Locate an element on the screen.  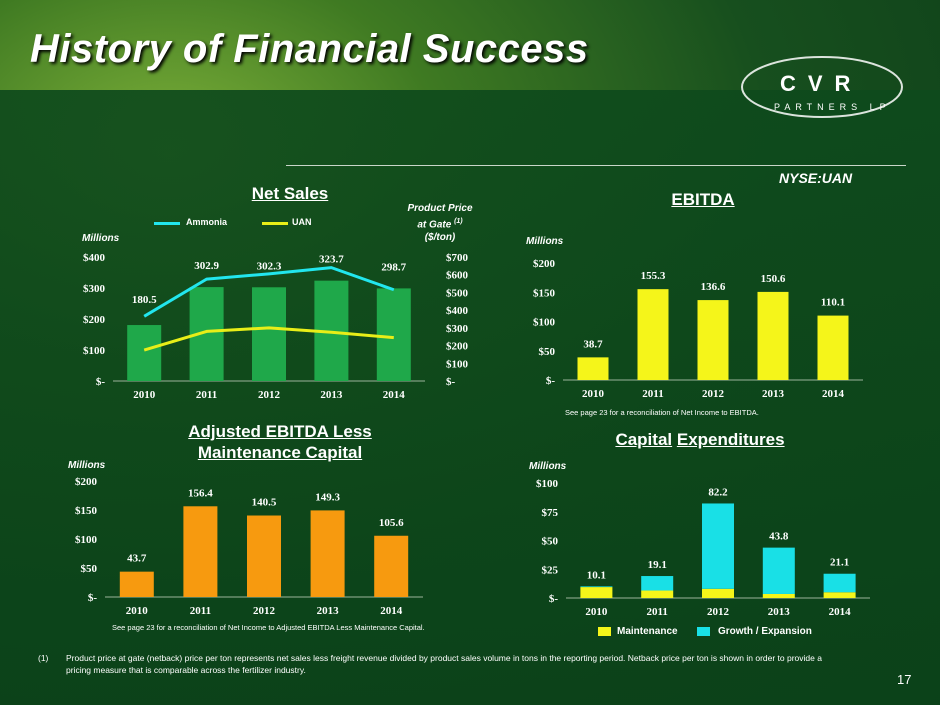
capex-data-label: 10.1 is located at coordinates (596, 575).